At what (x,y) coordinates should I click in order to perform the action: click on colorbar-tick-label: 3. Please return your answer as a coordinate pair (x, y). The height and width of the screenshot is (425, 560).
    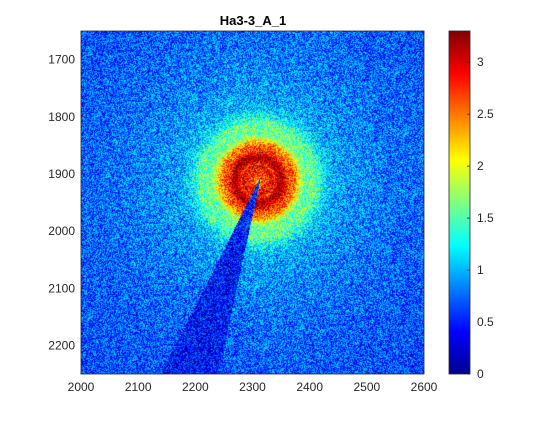
    Looking at the image, I should click on (480, 62).